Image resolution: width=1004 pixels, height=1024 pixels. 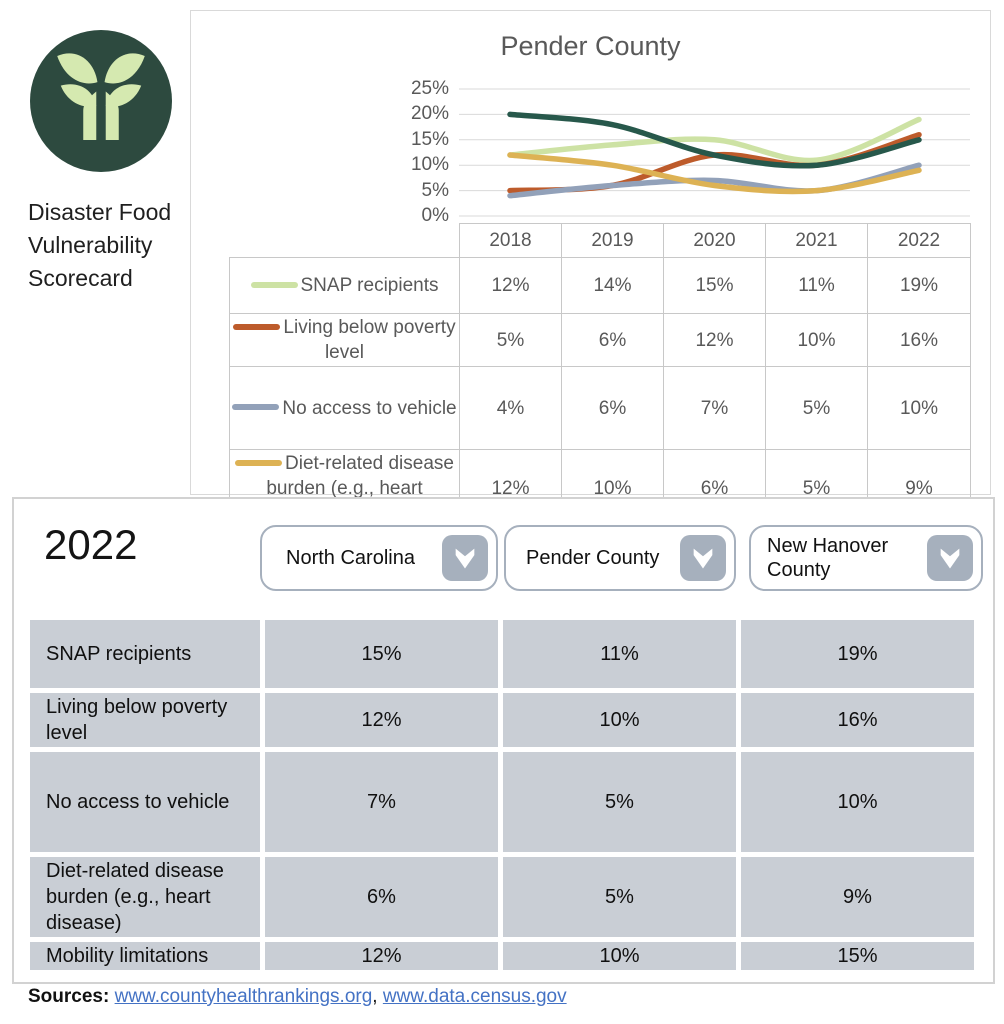 What do you see at coordinates (243, 996) in the screenshot?
I see `source-link-countyhealthrankings: www.countyhealthrankings.org` at bounding box center [243, 996].